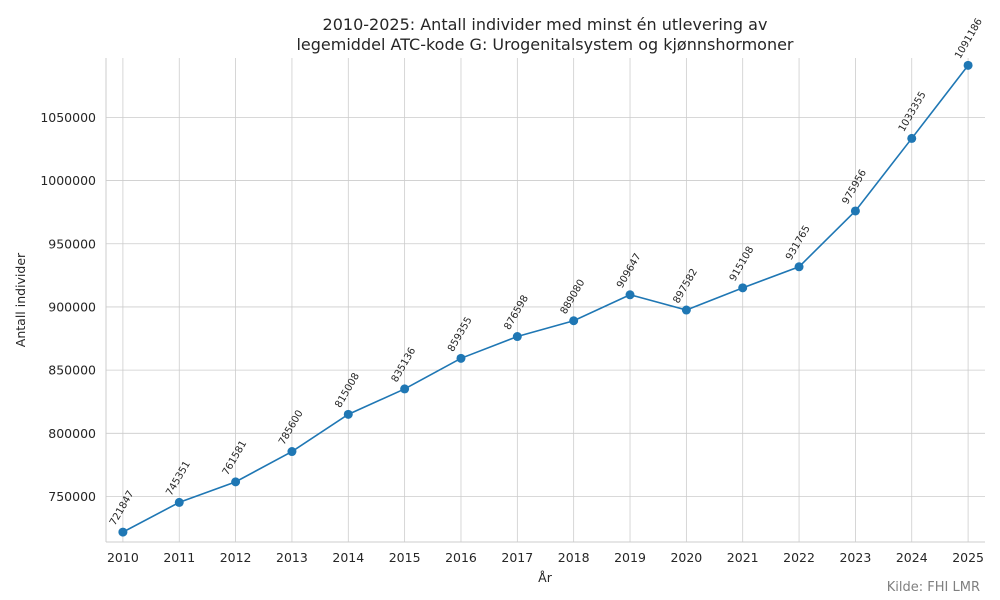  What do you see at coordinates (72, 370) in the screenshot?
I see `y-tick-label: 850000` at bounding box center [72, 370].